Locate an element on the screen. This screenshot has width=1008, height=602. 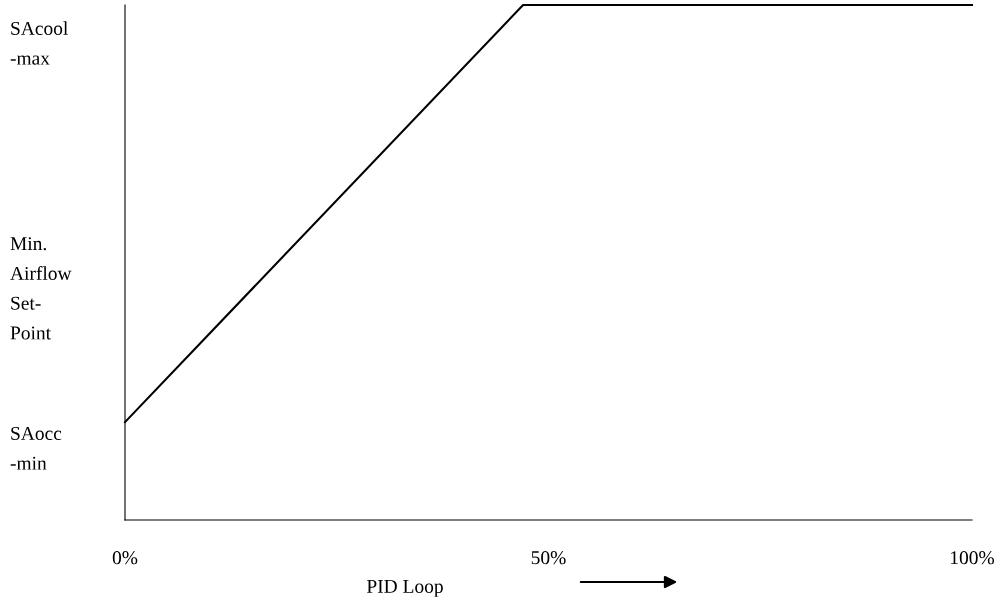
x-tick-label: 50% is located at coordinates (548, 558).